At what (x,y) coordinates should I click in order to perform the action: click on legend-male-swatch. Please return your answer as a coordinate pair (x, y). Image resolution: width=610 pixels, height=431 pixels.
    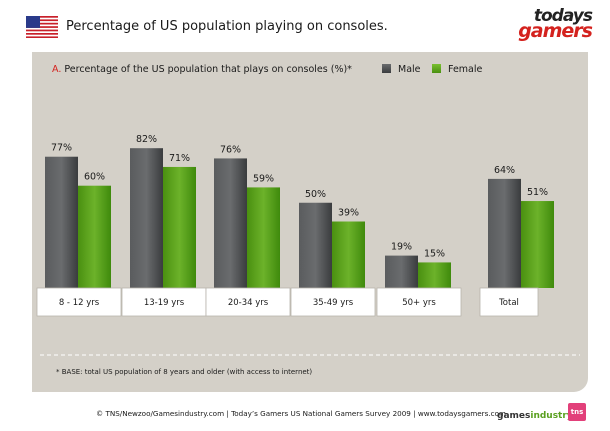
    Looking at the image, I should click on (386, 68).